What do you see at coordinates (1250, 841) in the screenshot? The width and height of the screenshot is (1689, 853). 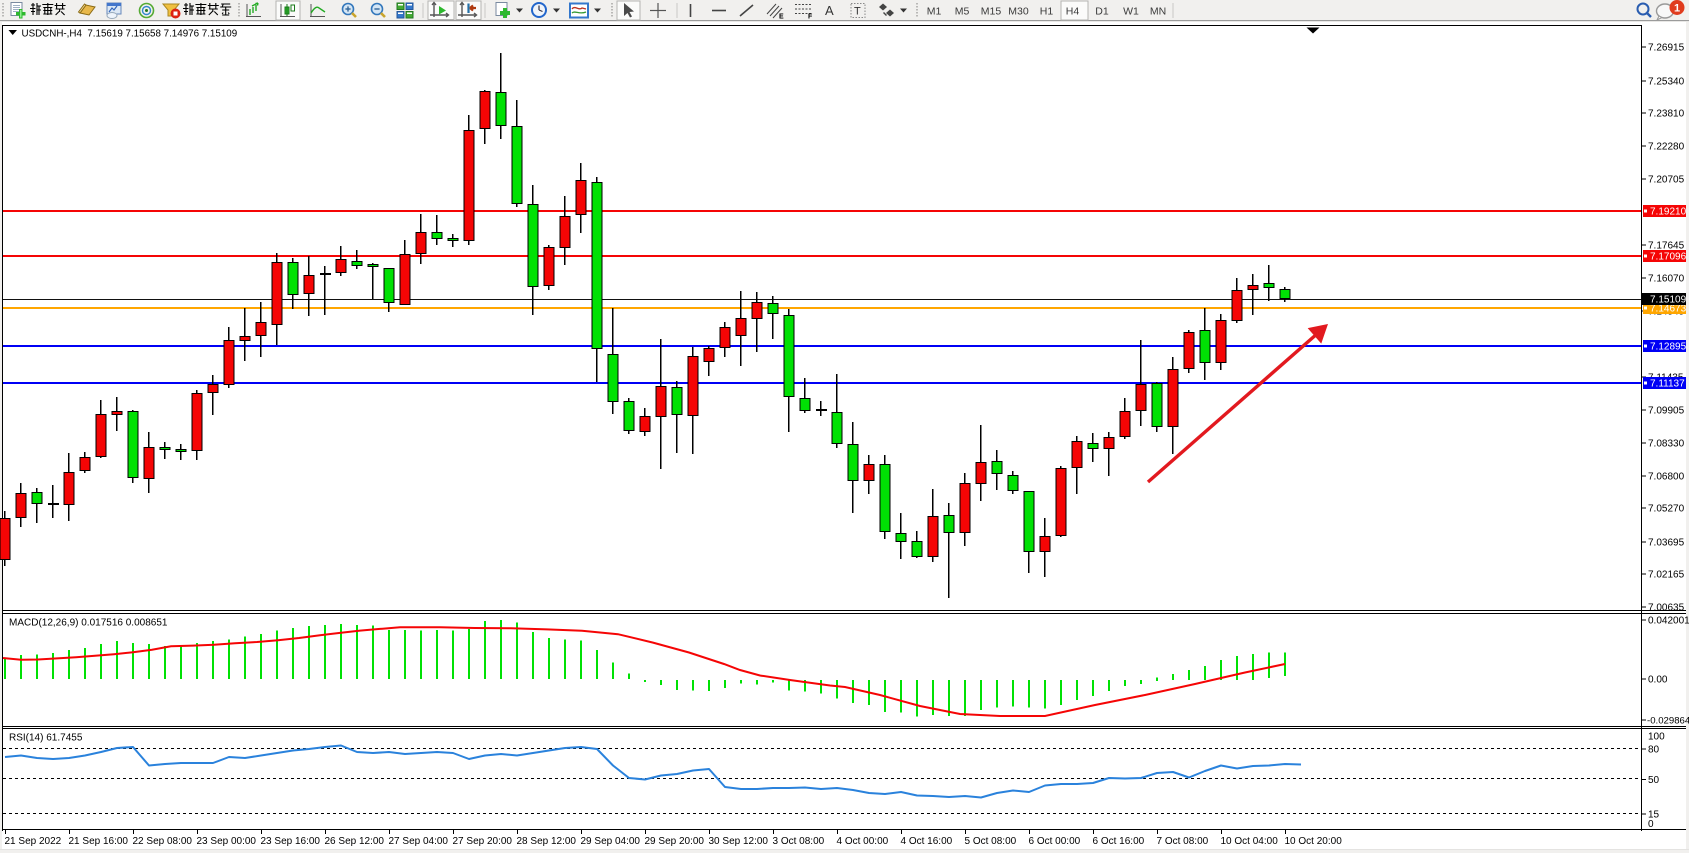 I see `svg-text: 10 Oct 04:00` at bounding box center [1250, 841].